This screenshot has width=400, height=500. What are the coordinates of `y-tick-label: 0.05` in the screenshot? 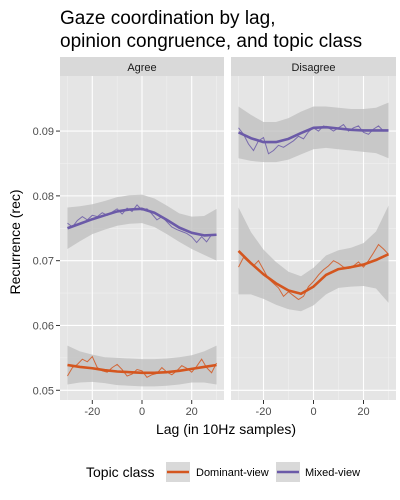 It's located at (43, 391).